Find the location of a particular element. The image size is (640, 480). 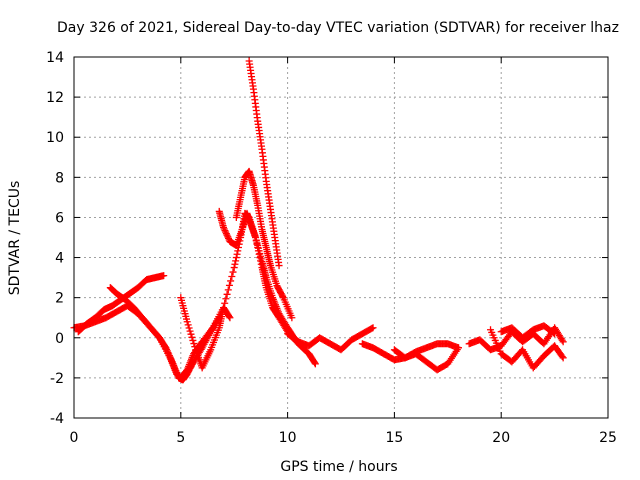

series-track-d is located at coordinates (205, 333).